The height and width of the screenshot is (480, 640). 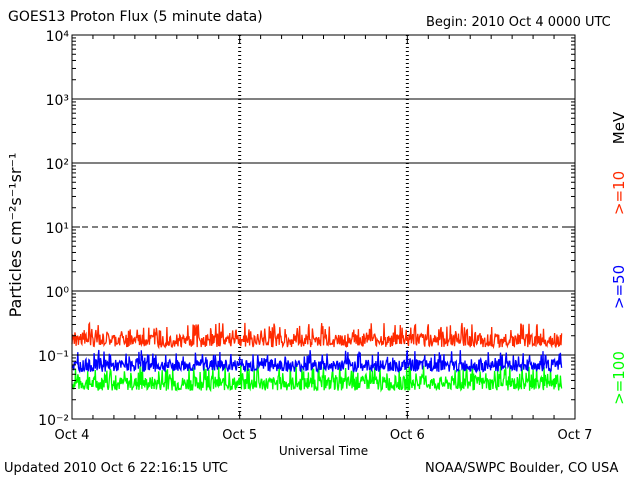 What do you see at coordinates (15, 235) in the screenshot?
I see `y-axis-label: Particles cm⁻²s⁻¹sr⁻¹` at bounding box center [15, 235].